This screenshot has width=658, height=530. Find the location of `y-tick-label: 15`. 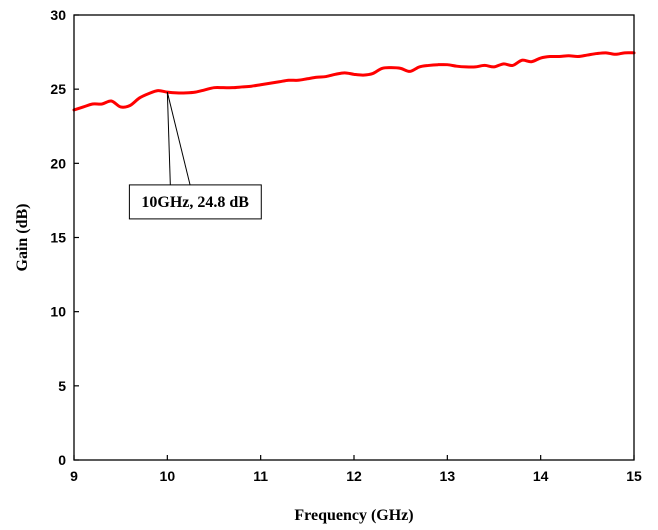

y-tick-label: 15 is located at coordinates (58, 238).